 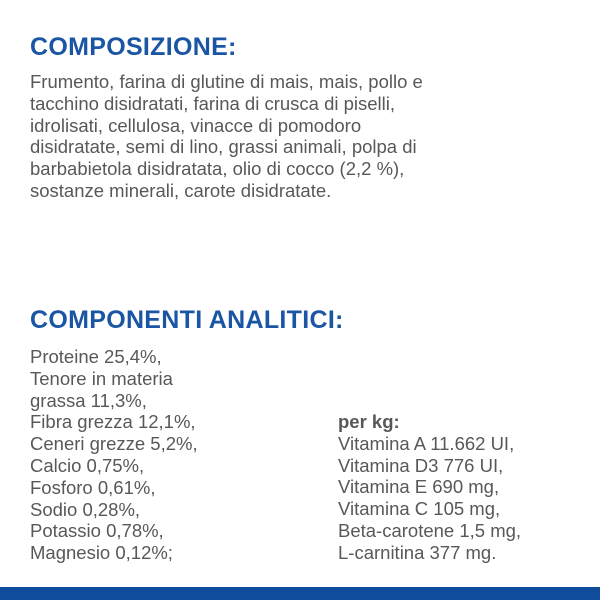 What do you see at coordinates (430, 530) in the screenshot?
I see `vitamin-item: Beta-carotene 1,5 mg,` at bounding box center [430, 530].